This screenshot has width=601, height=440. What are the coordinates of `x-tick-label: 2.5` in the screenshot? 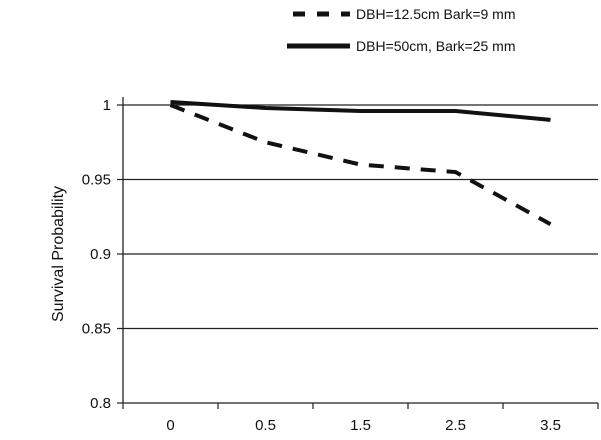 It's located at (455, 425).